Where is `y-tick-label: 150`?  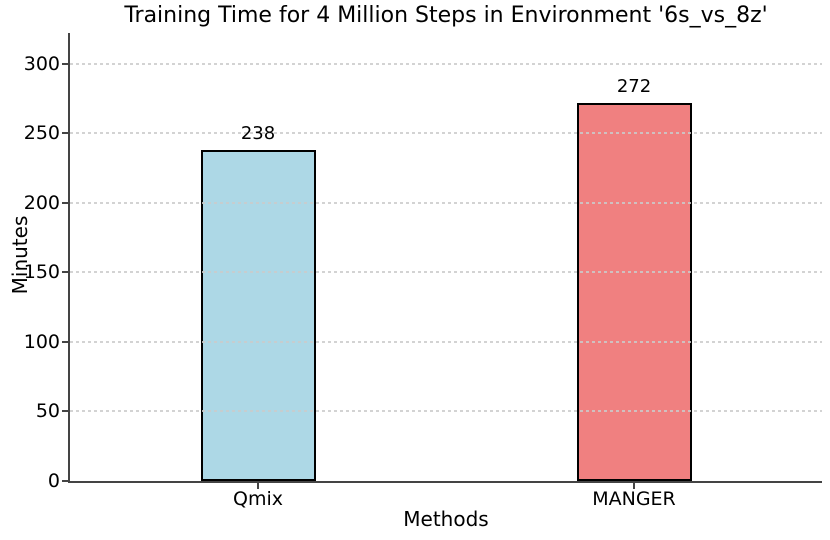 y-tick-label: 150 is located at coordinates (41, 272).